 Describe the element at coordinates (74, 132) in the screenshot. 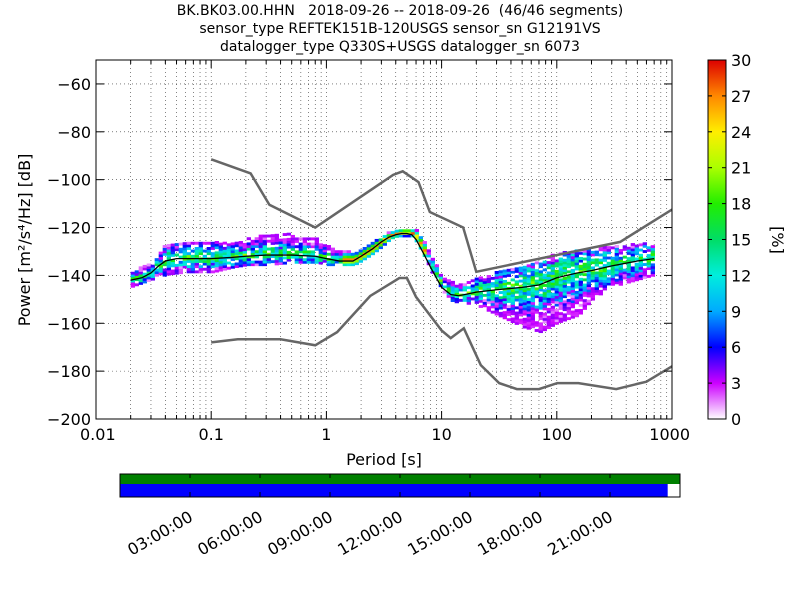

I see `y-tick-label: −80` at that location.